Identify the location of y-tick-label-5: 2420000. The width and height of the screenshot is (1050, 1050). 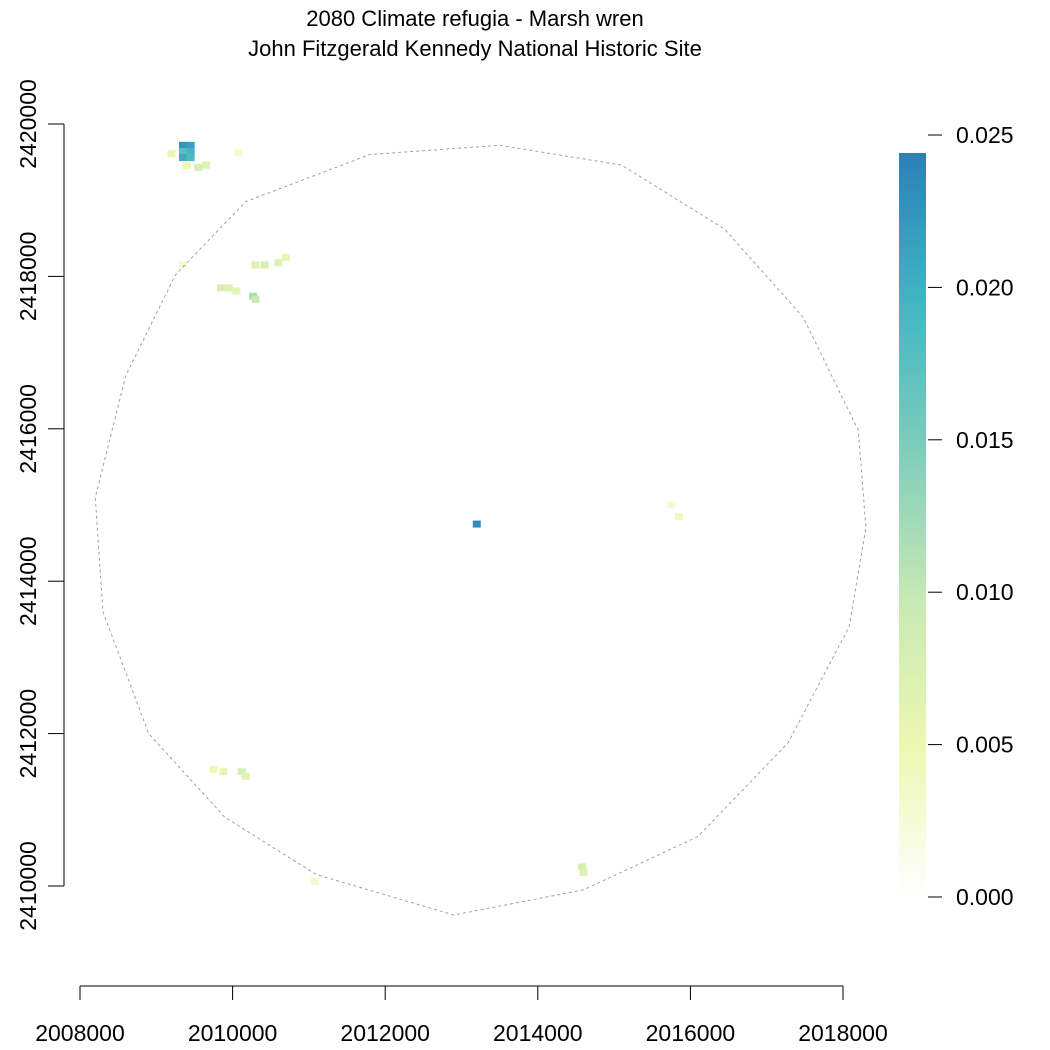
(28, 124).